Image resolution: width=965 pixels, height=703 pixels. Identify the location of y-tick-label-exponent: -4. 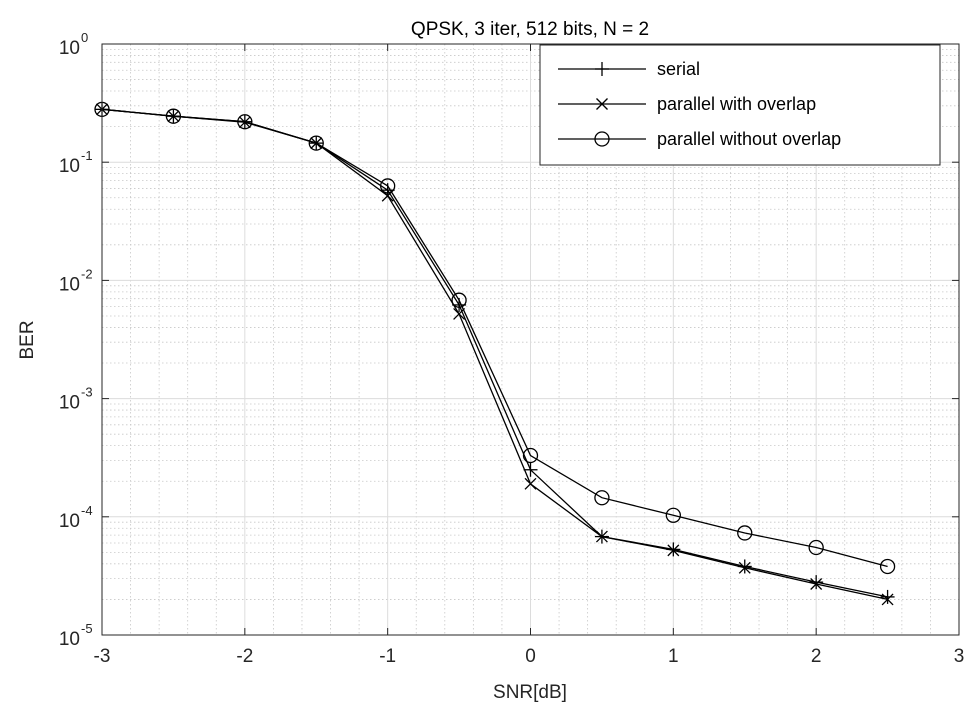
(87, 510).